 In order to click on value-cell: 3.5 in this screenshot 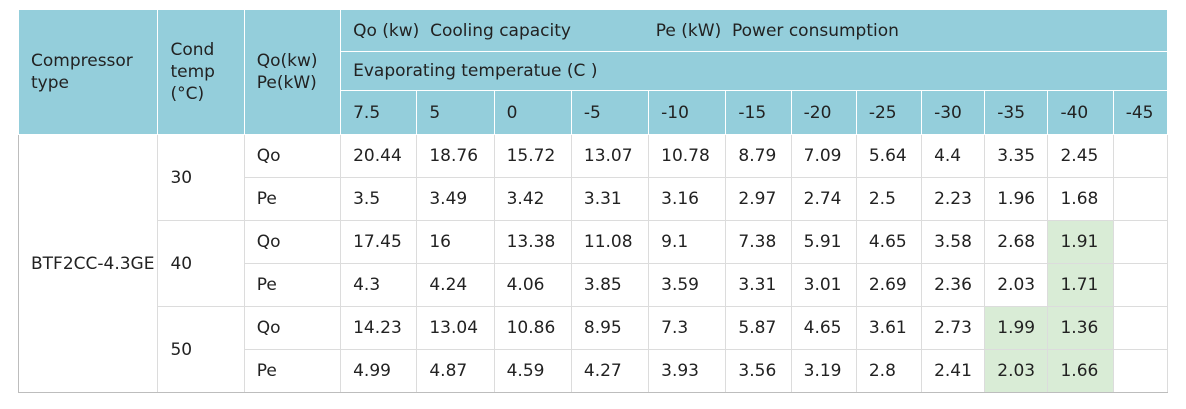, I will do `click(378, 199)`.